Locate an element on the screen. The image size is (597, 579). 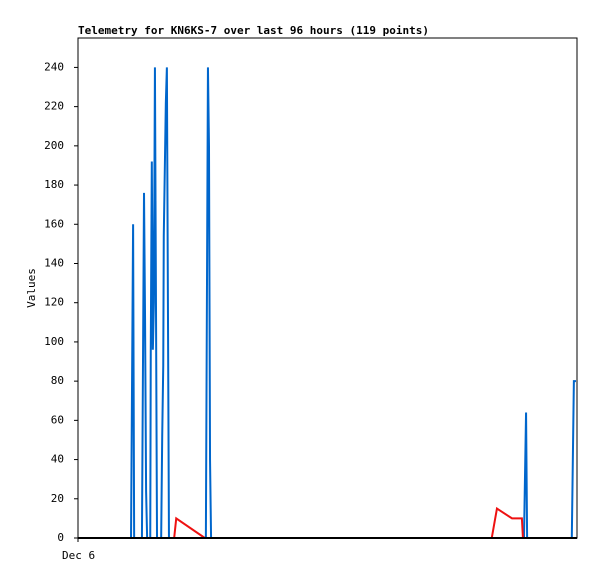
y-tick-label: 160 is located at coordinates (54, 223).